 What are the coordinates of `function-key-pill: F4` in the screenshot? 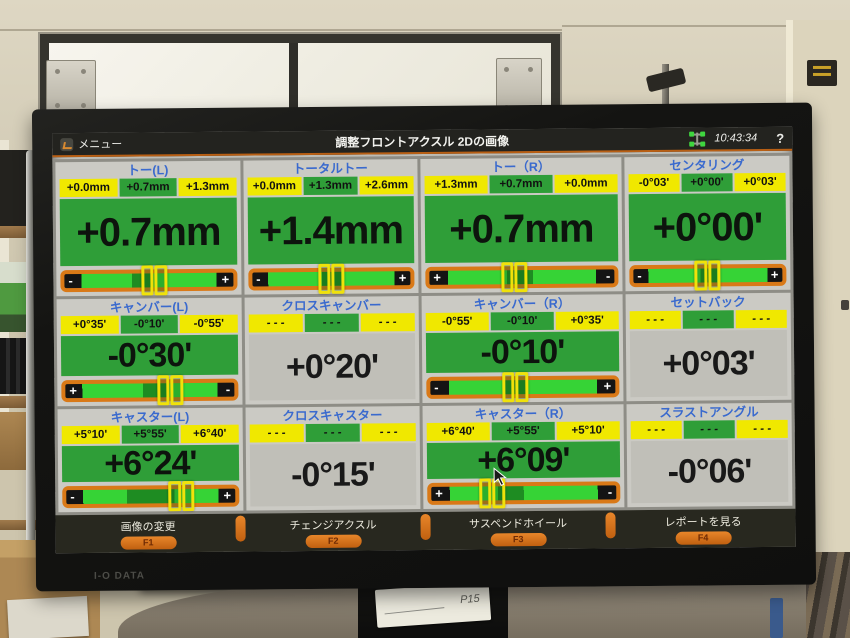 It's located at (703, 537).